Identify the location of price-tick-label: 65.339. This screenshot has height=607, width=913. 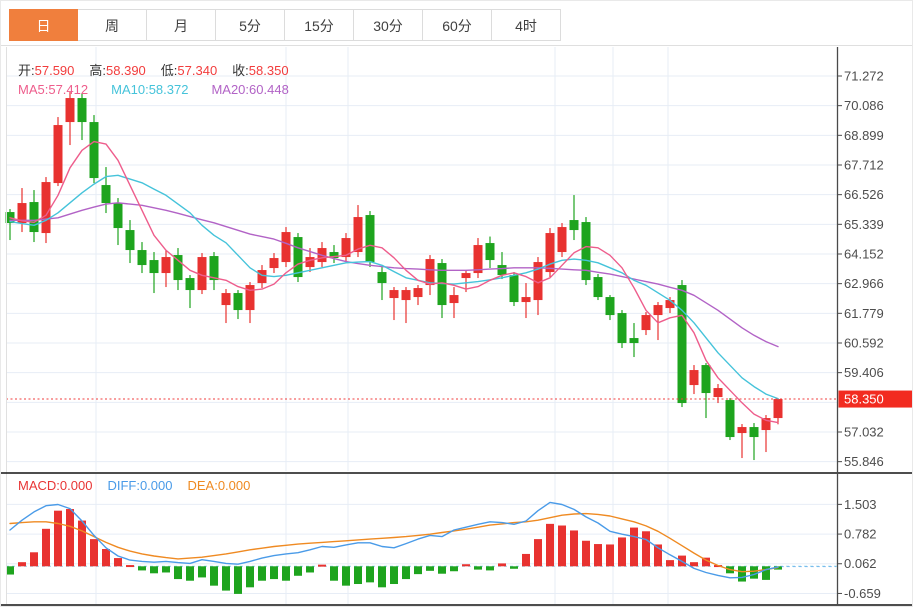
(864, 224).